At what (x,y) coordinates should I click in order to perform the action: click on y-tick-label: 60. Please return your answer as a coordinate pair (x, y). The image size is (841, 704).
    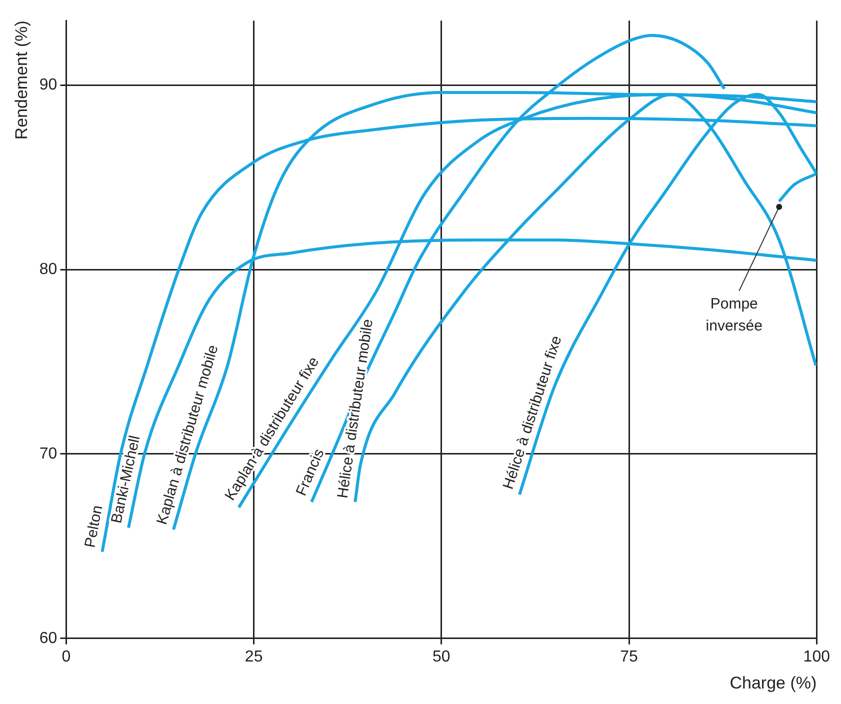
    Looking at the image, I should click on (48, 638).